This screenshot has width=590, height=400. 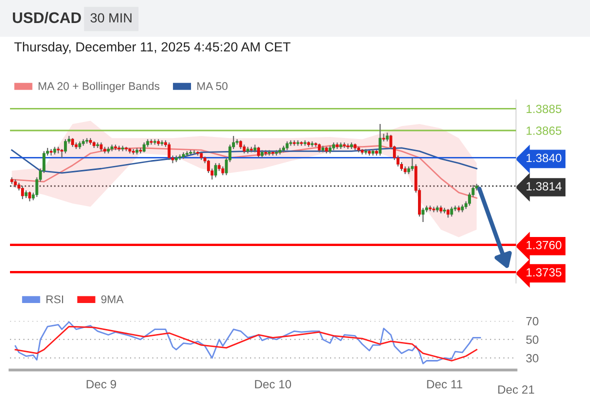 I want to click on y-tick-label: 1.3735, so click(x=544, y=272).